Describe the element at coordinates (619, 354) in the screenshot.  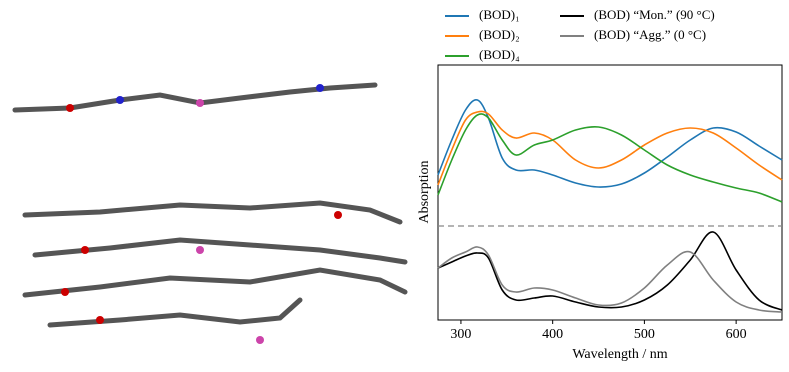
I see `x-axis-label: Wavelength / nm` at that location.